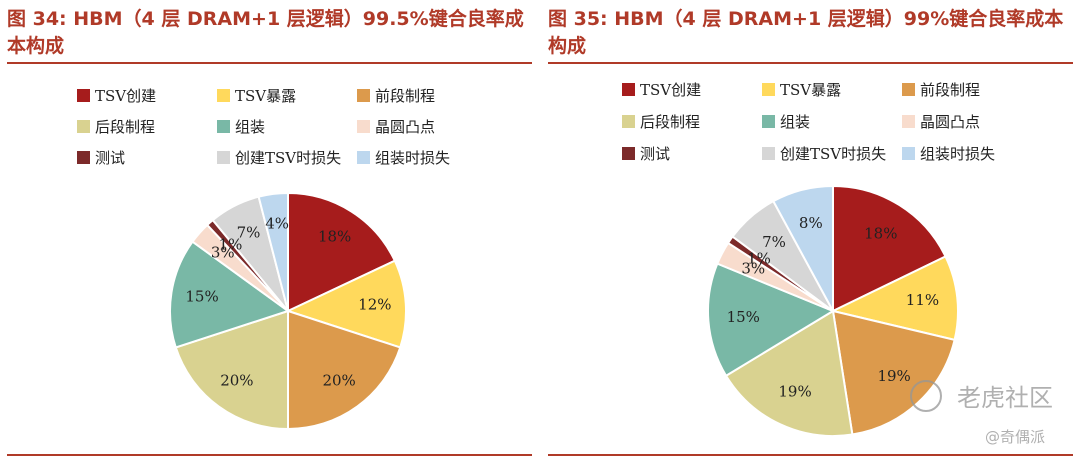 This screenshot has height=459, width=1080. I want to click on pie-chart: 18% 12% 20% 20% 15% 3%1%7% 4%, so click(288, 311).